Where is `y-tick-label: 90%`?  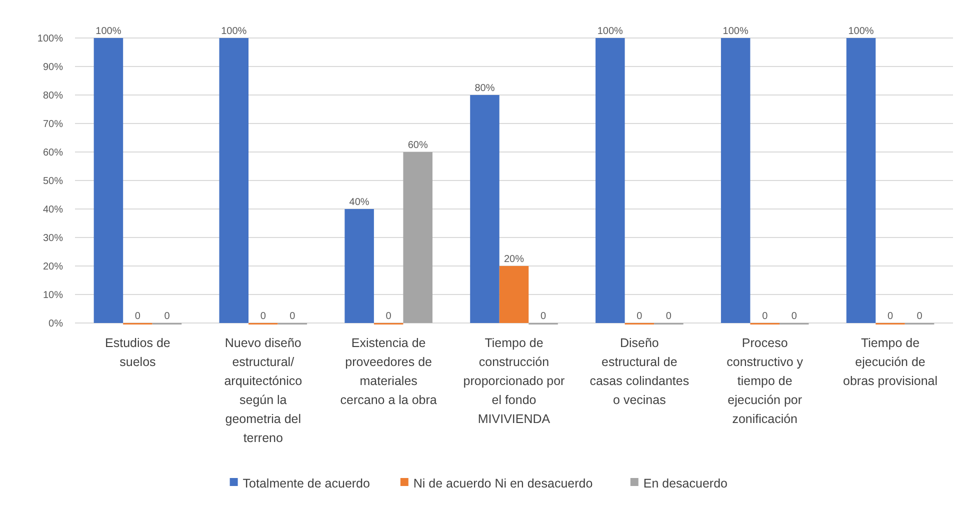
y-tick-label: 90% is located at coordinates (53, 67).